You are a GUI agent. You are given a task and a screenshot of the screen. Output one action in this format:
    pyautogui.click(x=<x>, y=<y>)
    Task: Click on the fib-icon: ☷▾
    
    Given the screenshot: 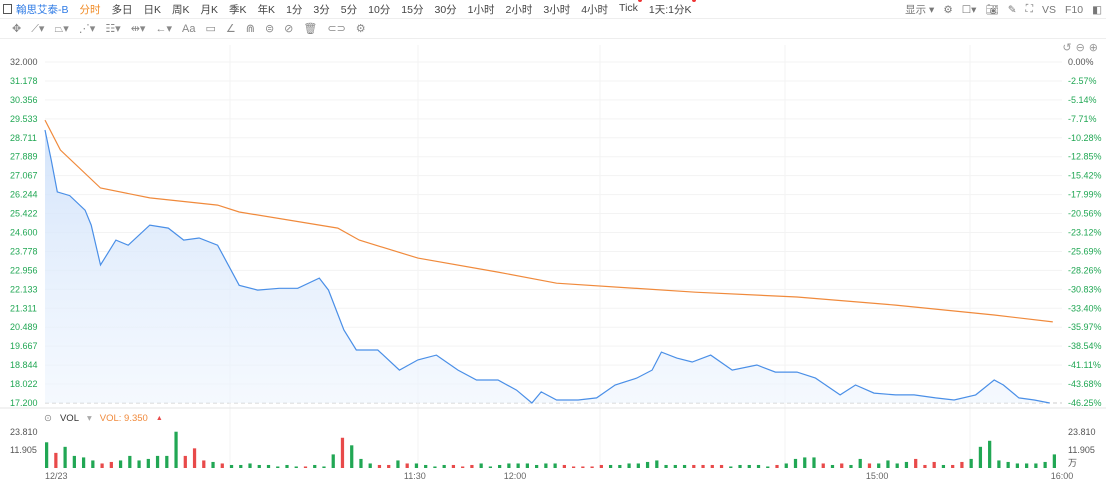 What is the action you would take?
    pyautogui.click(x=113, y=29)
    